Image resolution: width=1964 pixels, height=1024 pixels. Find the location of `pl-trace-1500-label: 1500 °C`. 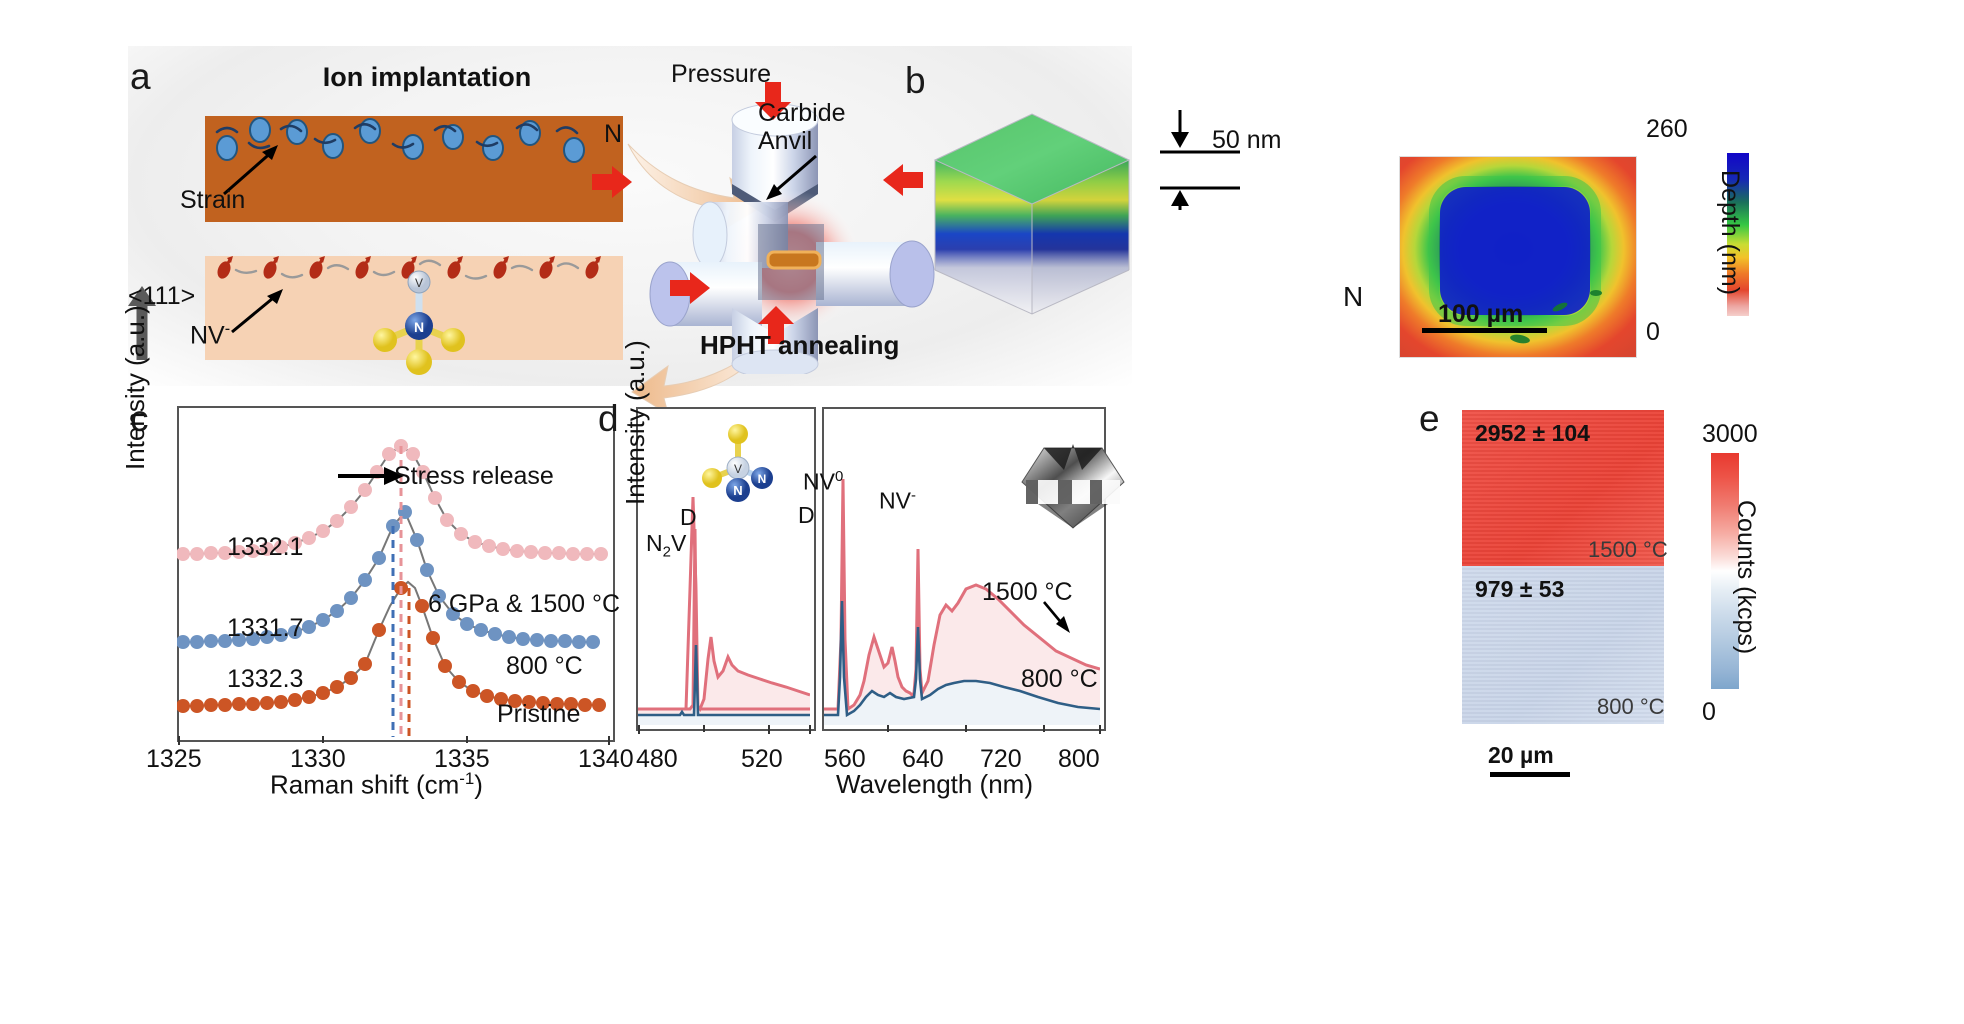

pl-trace-1500-label: 1500 °C is located at coordinates (1027, 592).